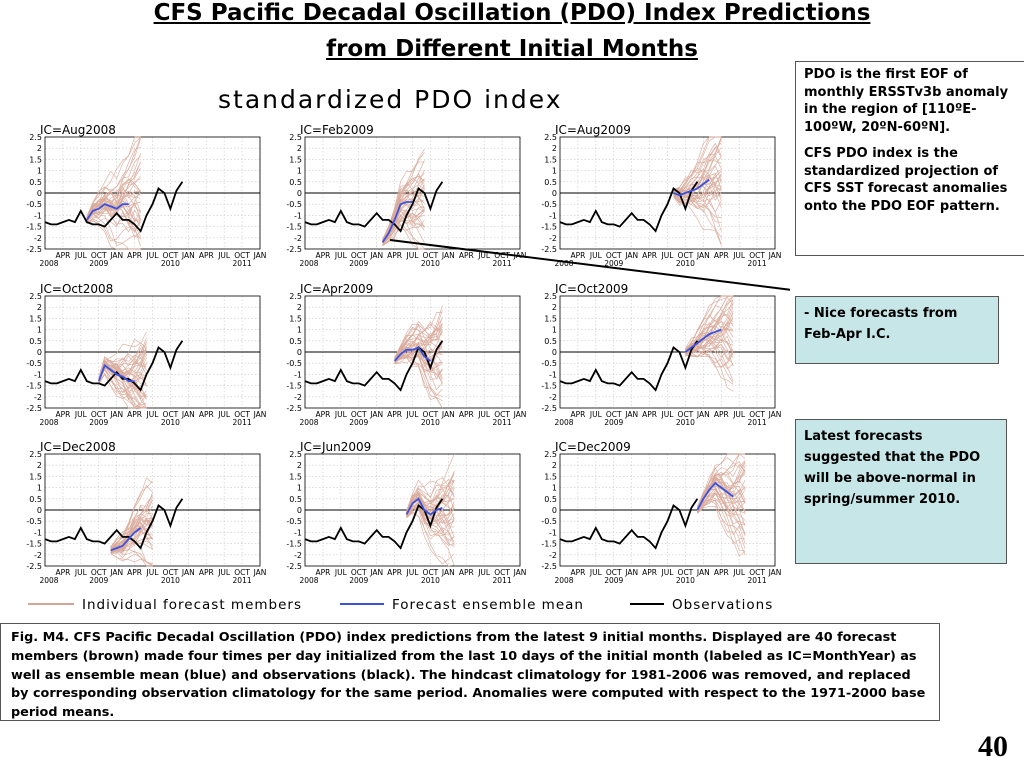  Describe the element at coordinates (98, 263) in the screenshot. I see `x-year-label: 2009` at that location.